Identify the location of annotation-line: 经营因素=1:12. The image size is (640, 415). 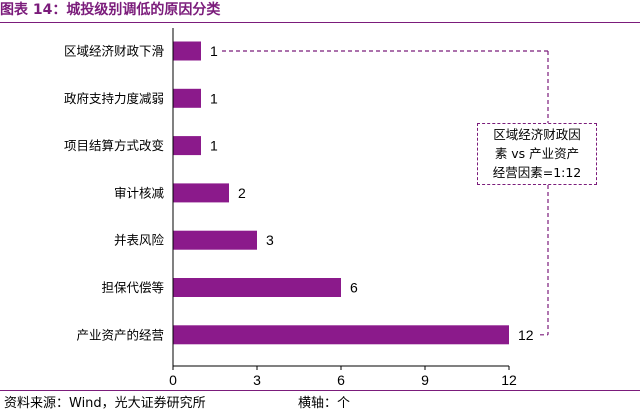
(537, 172).